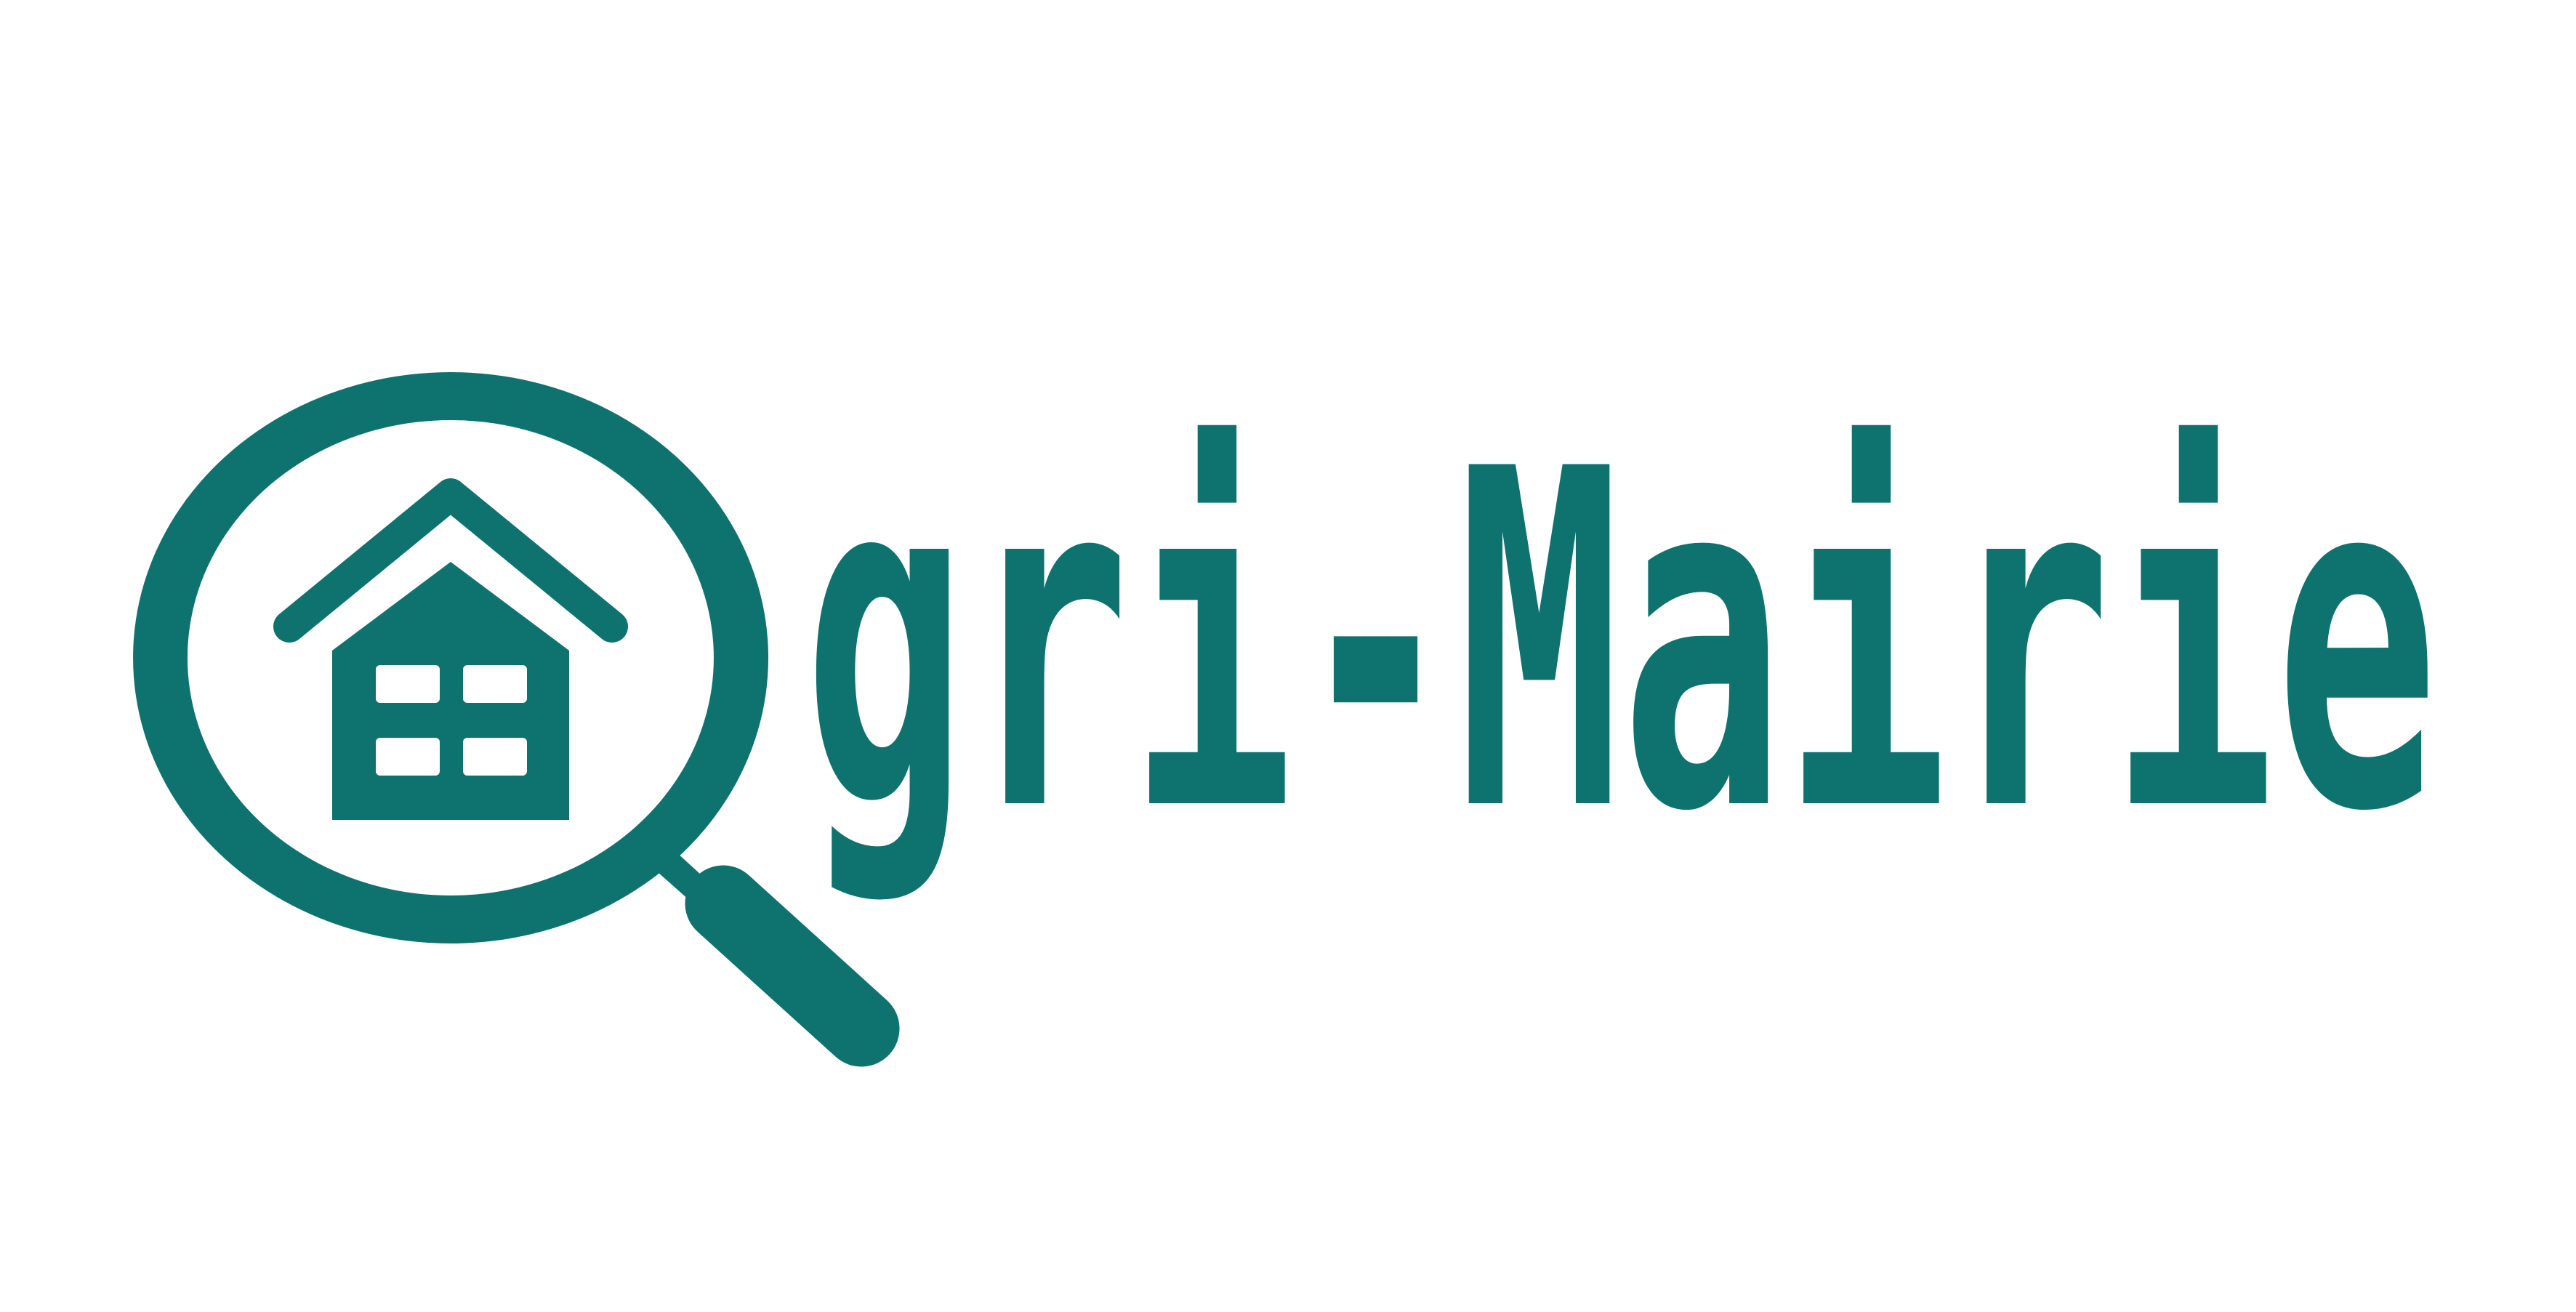  Describe the element at coordinates (792, 966) in the screenshot. I see `magnifier-handle` at that location.